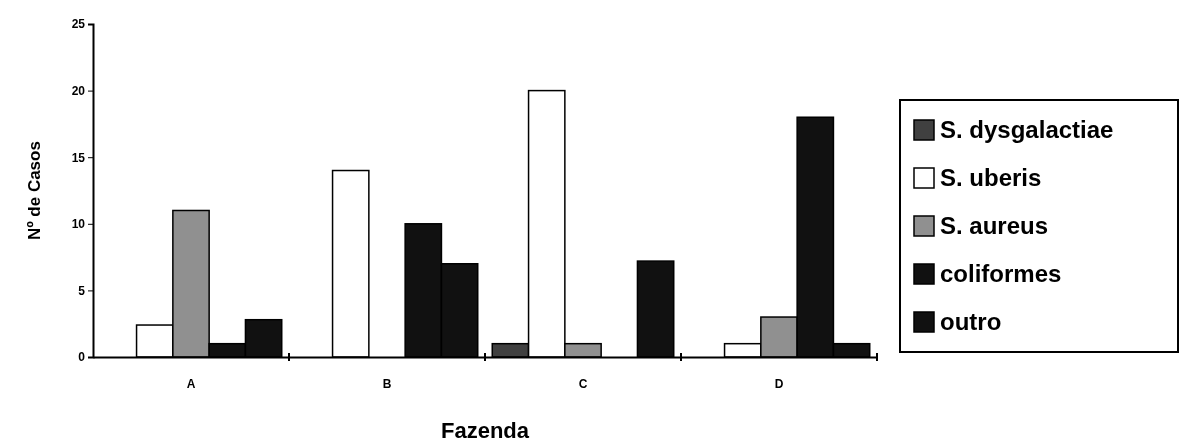 The height and width of the screenshot is (448, 1184). I want to click on y-tick-label: 5, so click(82, 290).